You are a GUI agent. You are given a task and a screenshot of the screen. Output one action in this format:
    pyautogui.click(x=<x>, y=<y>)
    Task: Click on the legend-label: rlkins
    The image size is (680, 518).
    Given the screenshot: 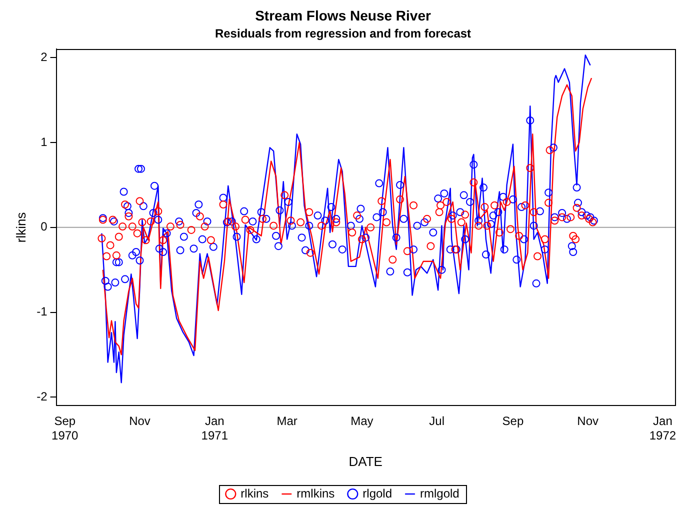 What is the action you would take?
    pyautogui.click(x=254, y=493)
    